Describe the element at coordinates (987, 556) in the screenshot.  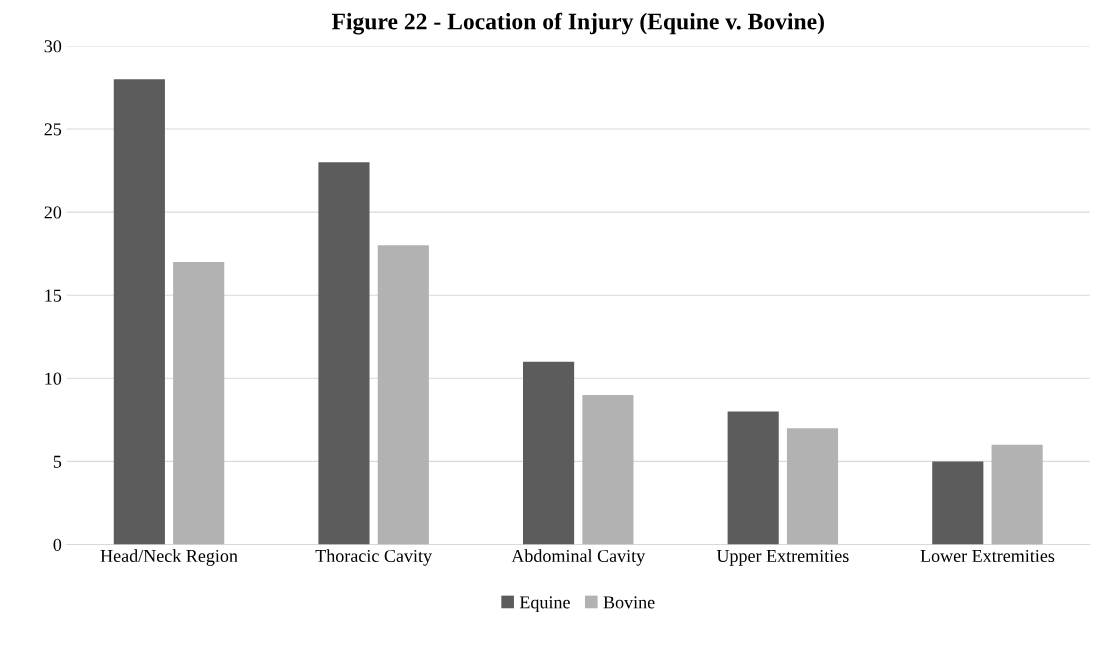
I see `x-tick-label: Lower Extremities` at that location.